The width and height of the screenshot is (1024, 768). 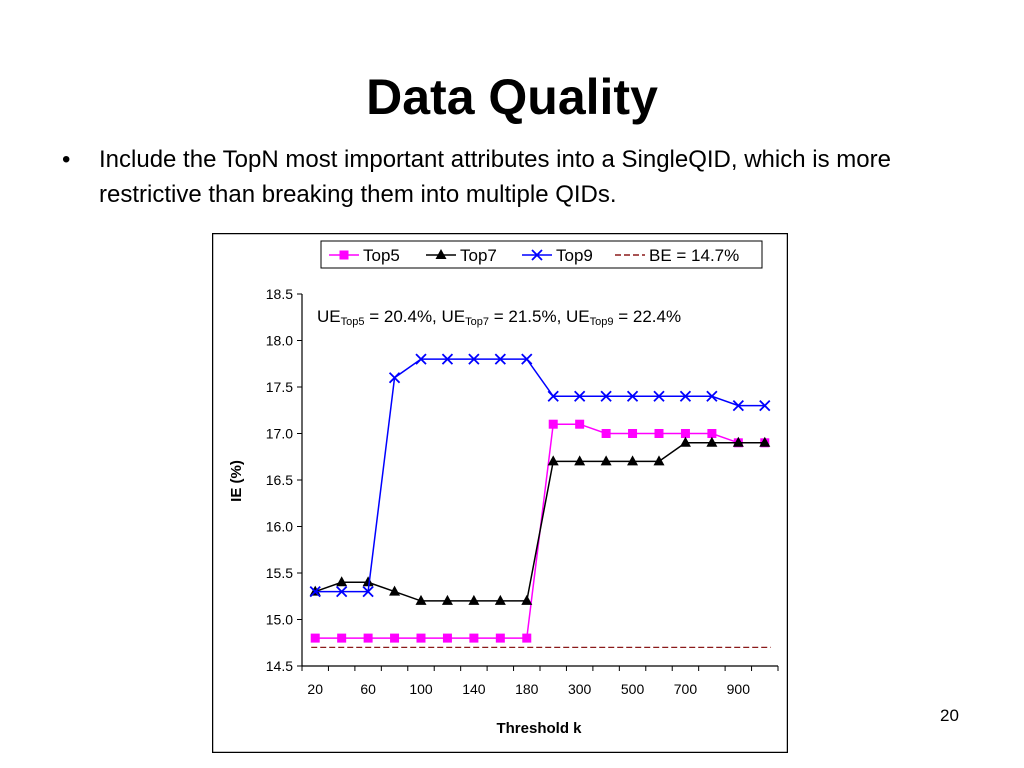 I want to click on annotation-value: = 21.5%,, so click(x=527, y=316).